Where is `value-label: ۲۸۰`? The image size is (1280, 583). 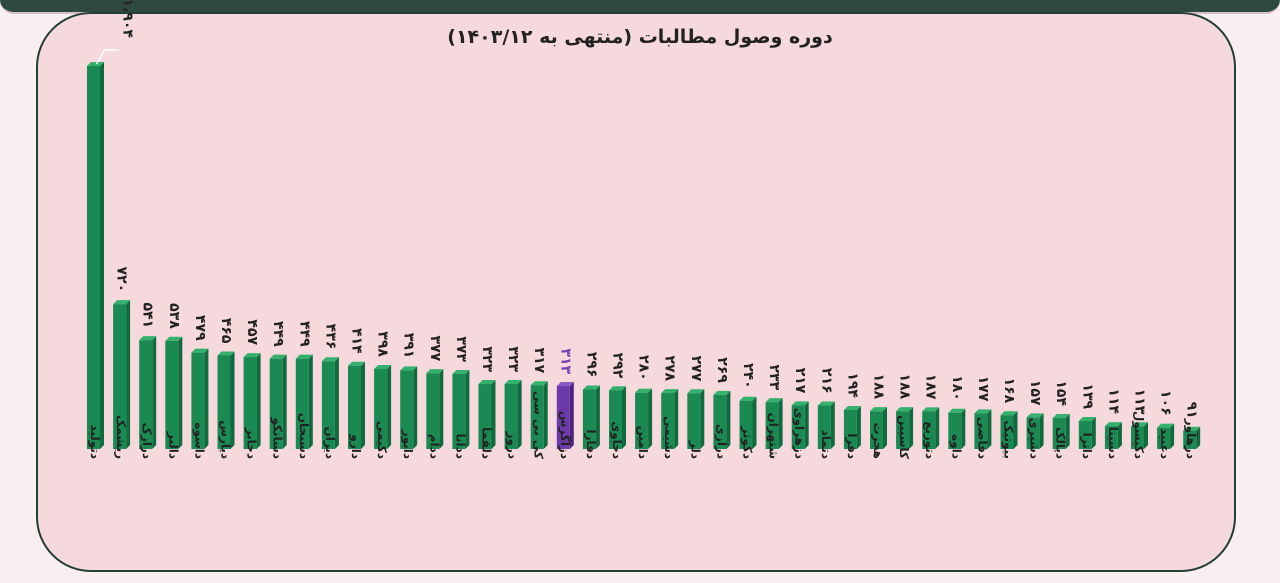 value-label: ۲۸۰ is located at coordinates (644, 368).